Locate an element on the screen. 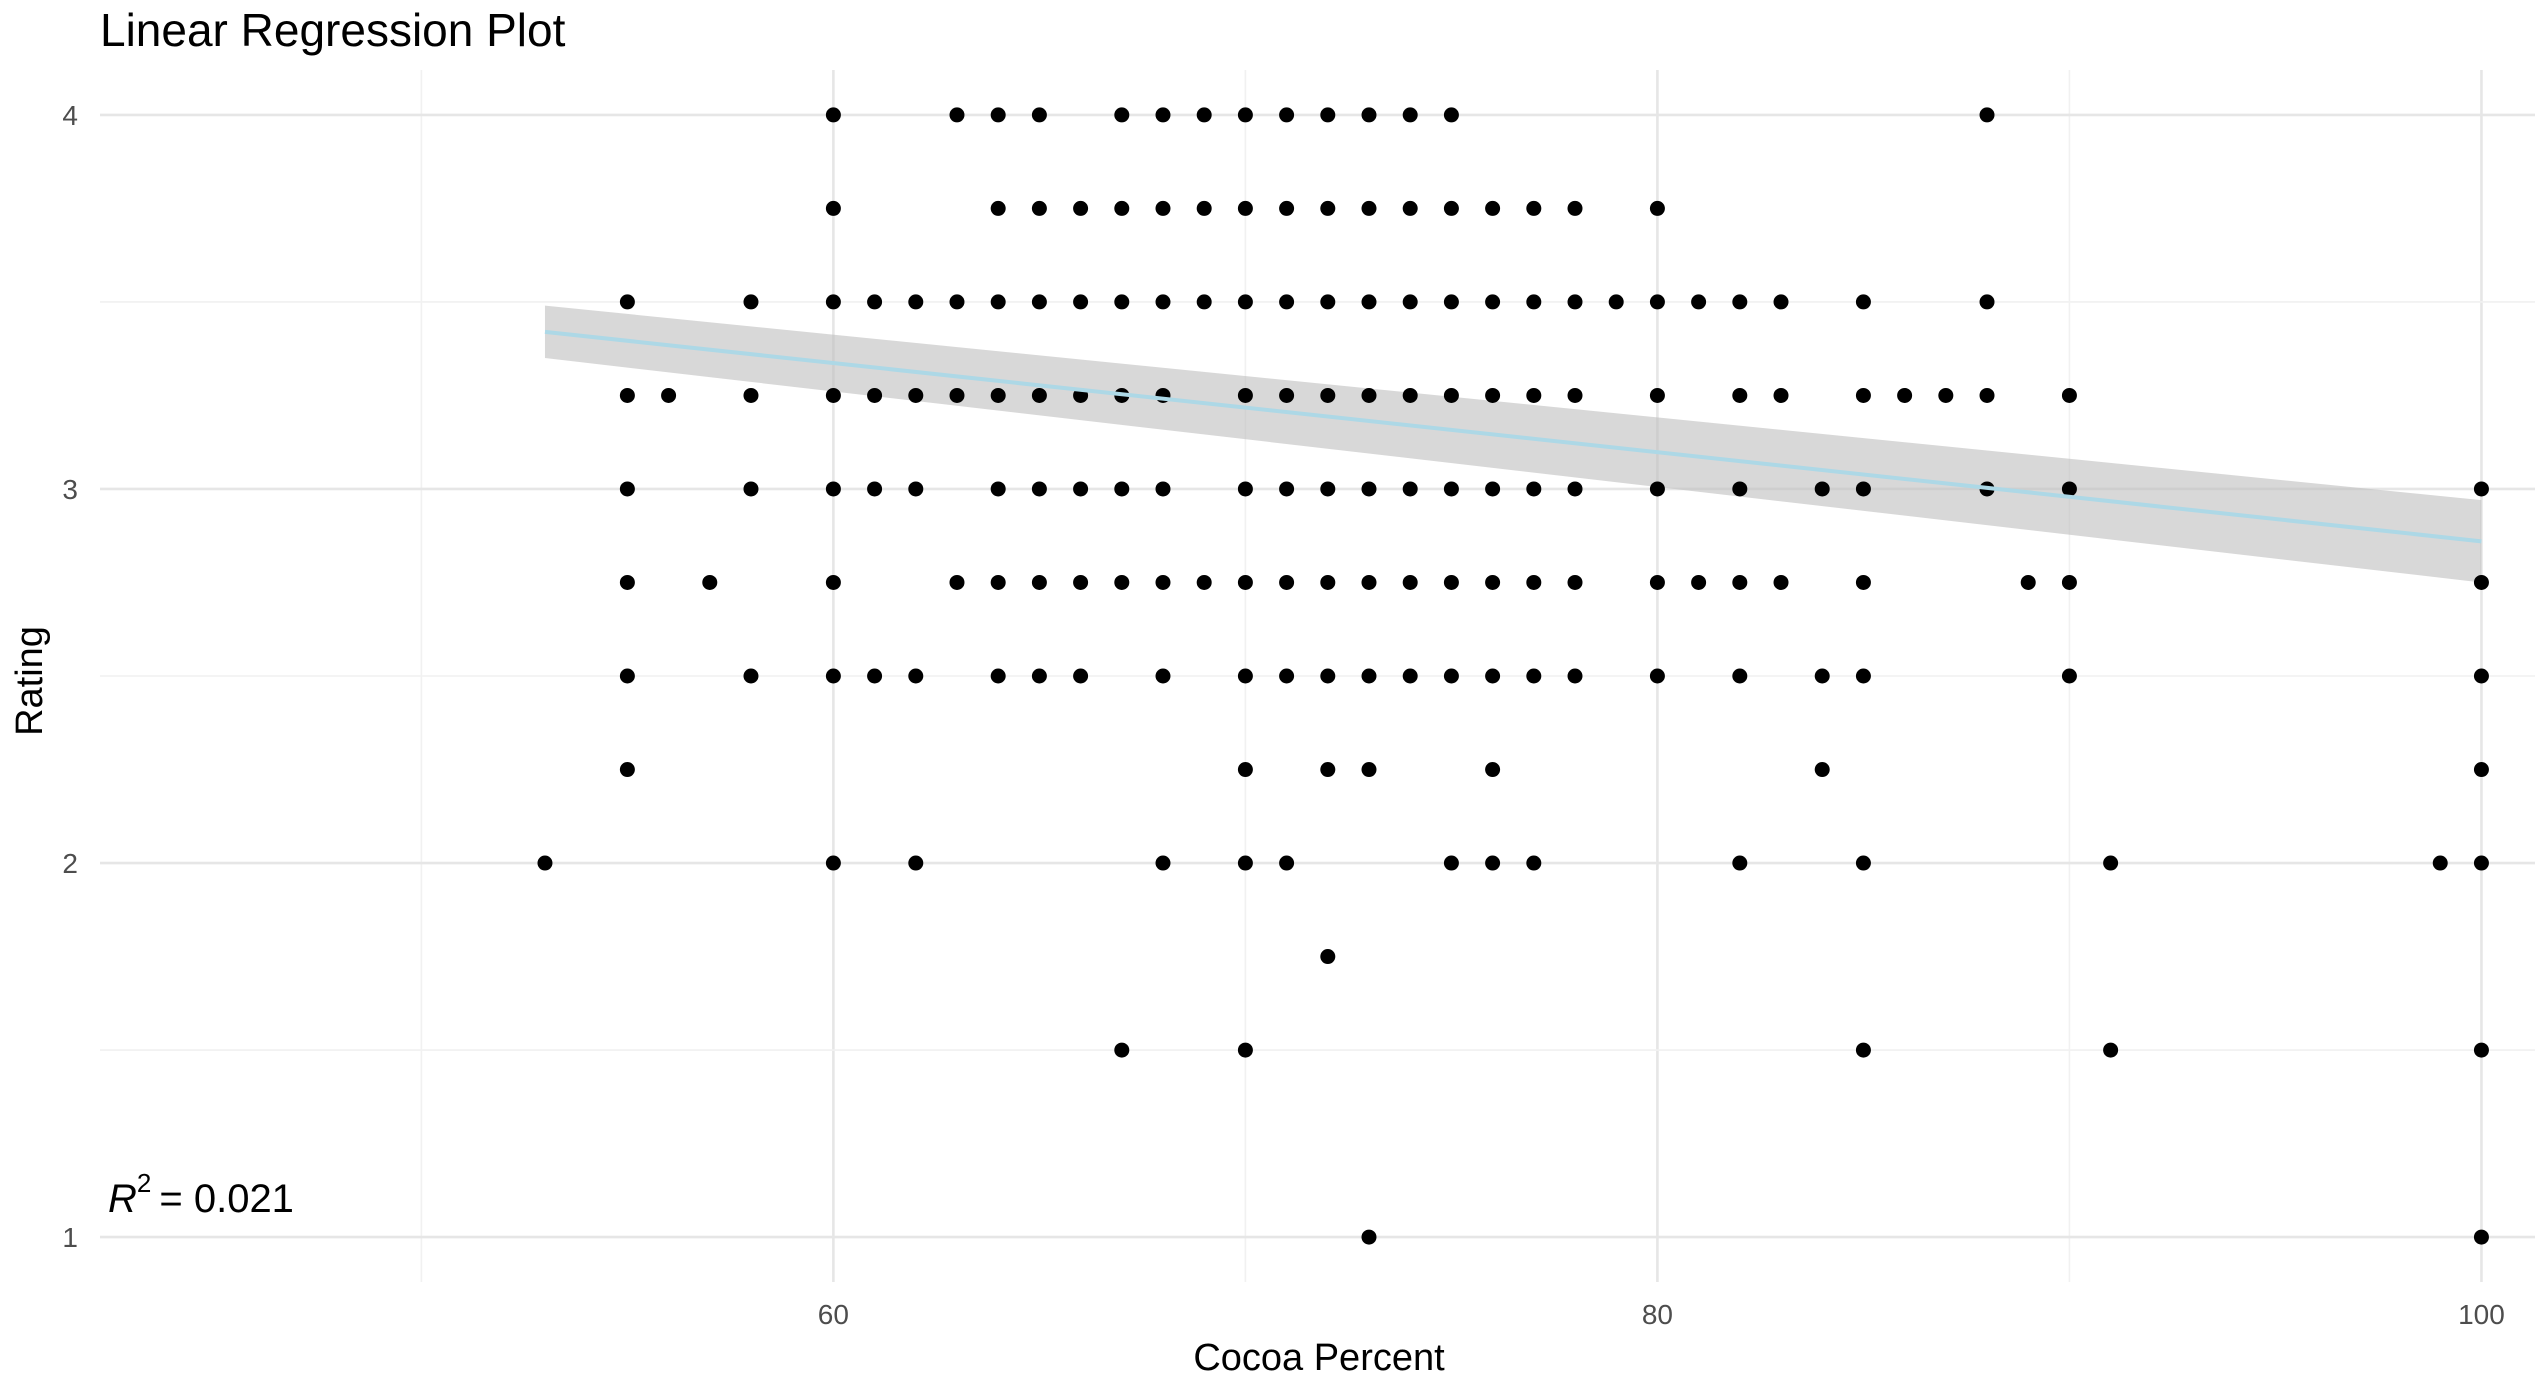 Image resolution: width=2535 pixels, height=1387 pixels. x-tick-label: 80 is located at coordinates (1657, 1314).